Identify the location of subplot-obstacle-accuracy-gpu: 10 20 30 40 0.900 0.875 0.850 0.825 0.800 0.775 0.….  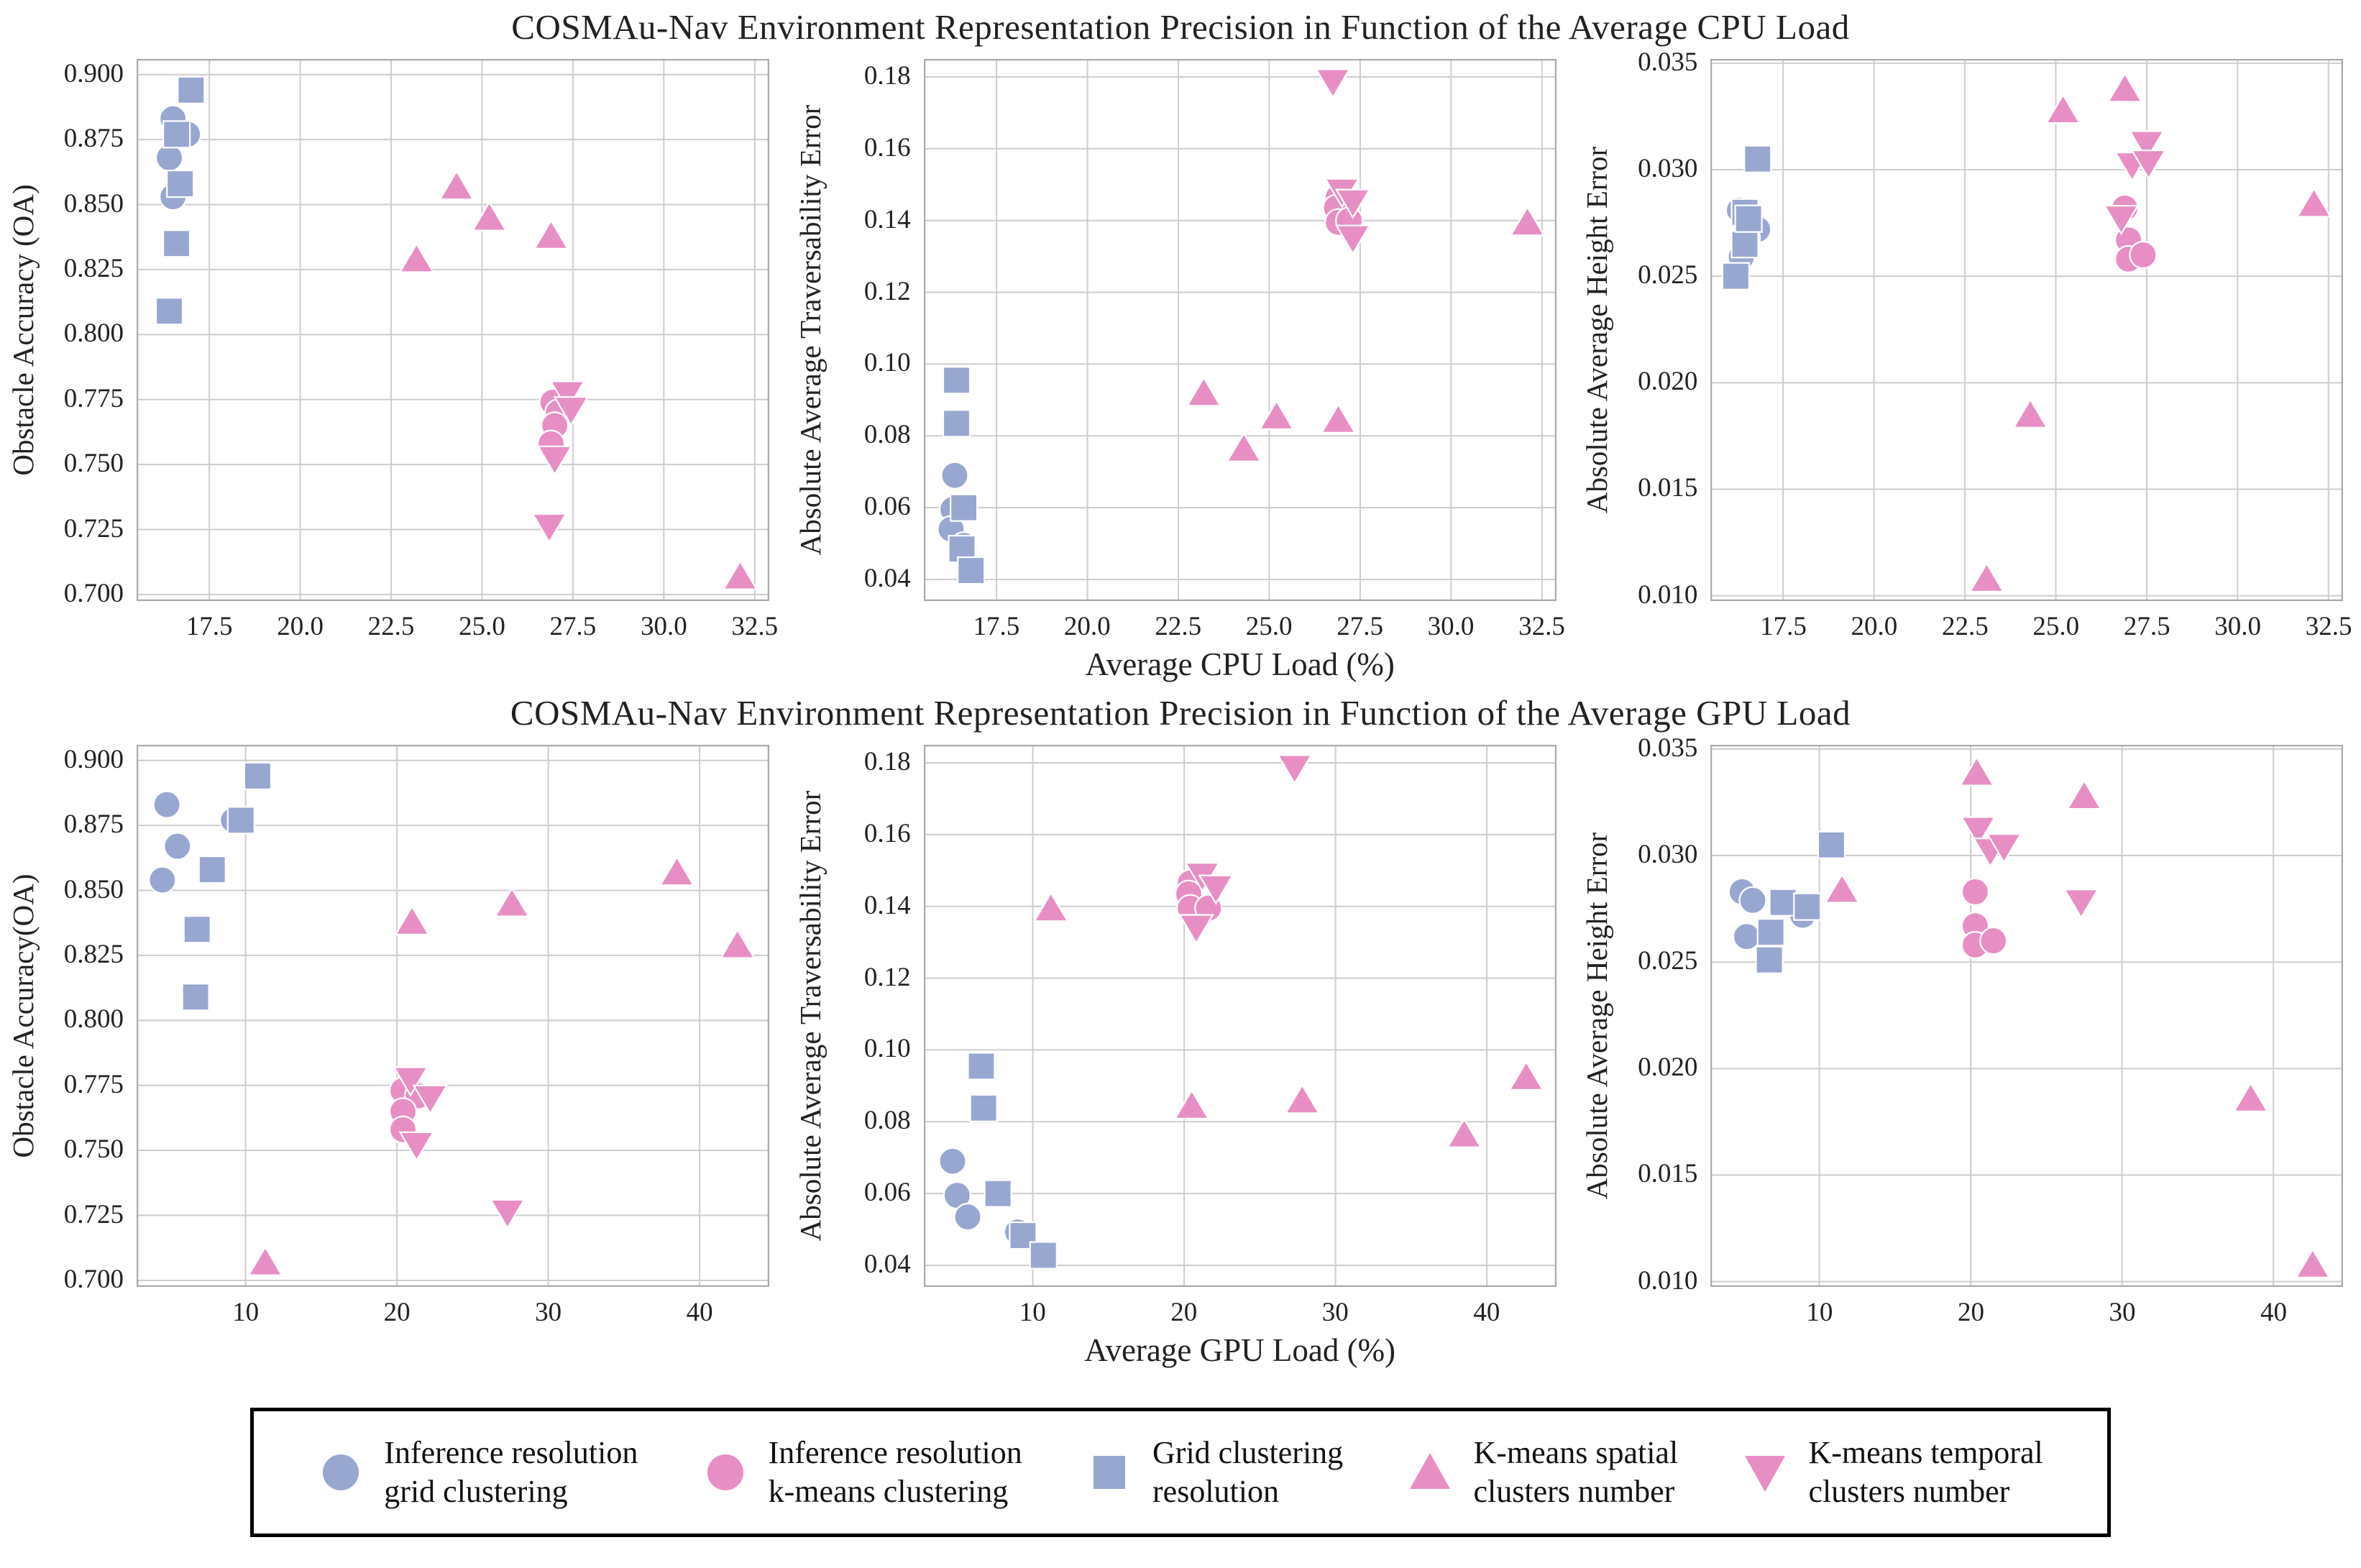
(393, 1056).